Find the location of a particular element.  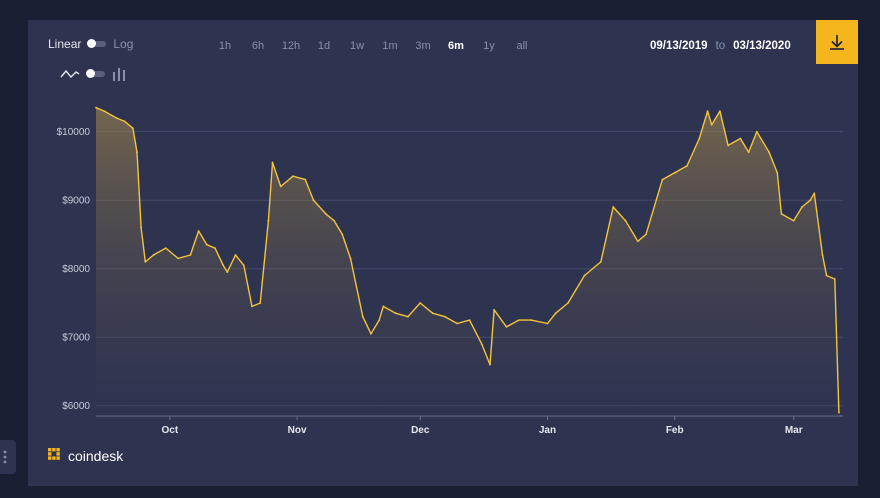

range-3m: 3m is located at coordinates (423, 46).